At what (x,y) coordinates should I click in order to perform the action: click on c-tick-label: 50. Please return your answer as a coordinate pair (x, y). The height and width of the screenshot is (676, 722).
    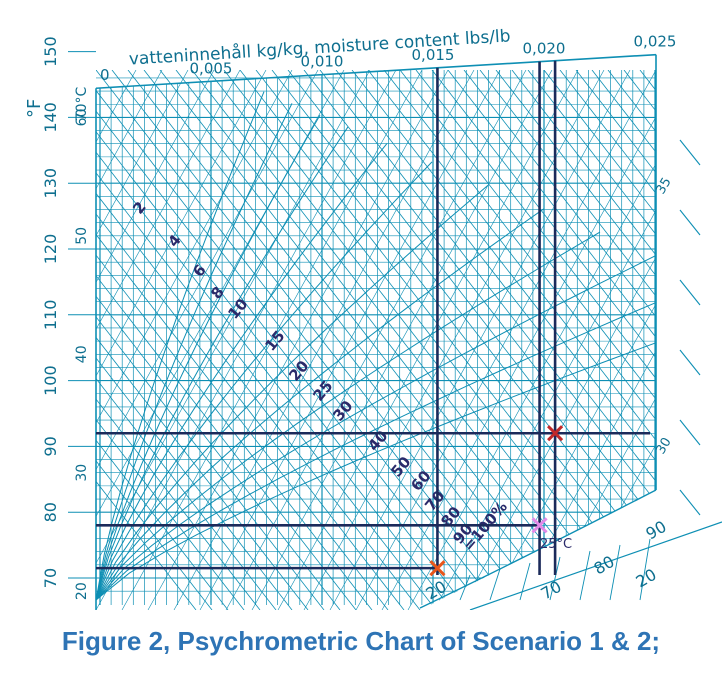
    Looking at the image, I should click on (82, 236).